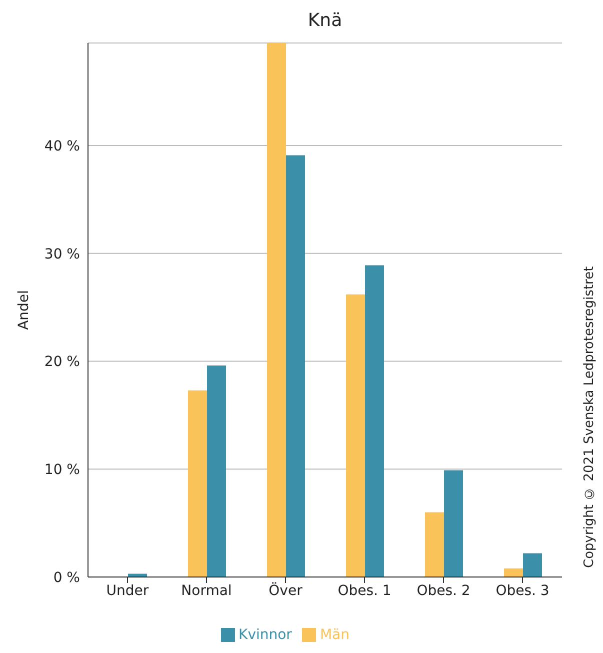 Image resolution: width=603 pixels, height=653 pixels. What do you see at coordinates (24, 310) in the screenshot?
I see `y-axis-title: Andel` at bounding box center [24, 310].